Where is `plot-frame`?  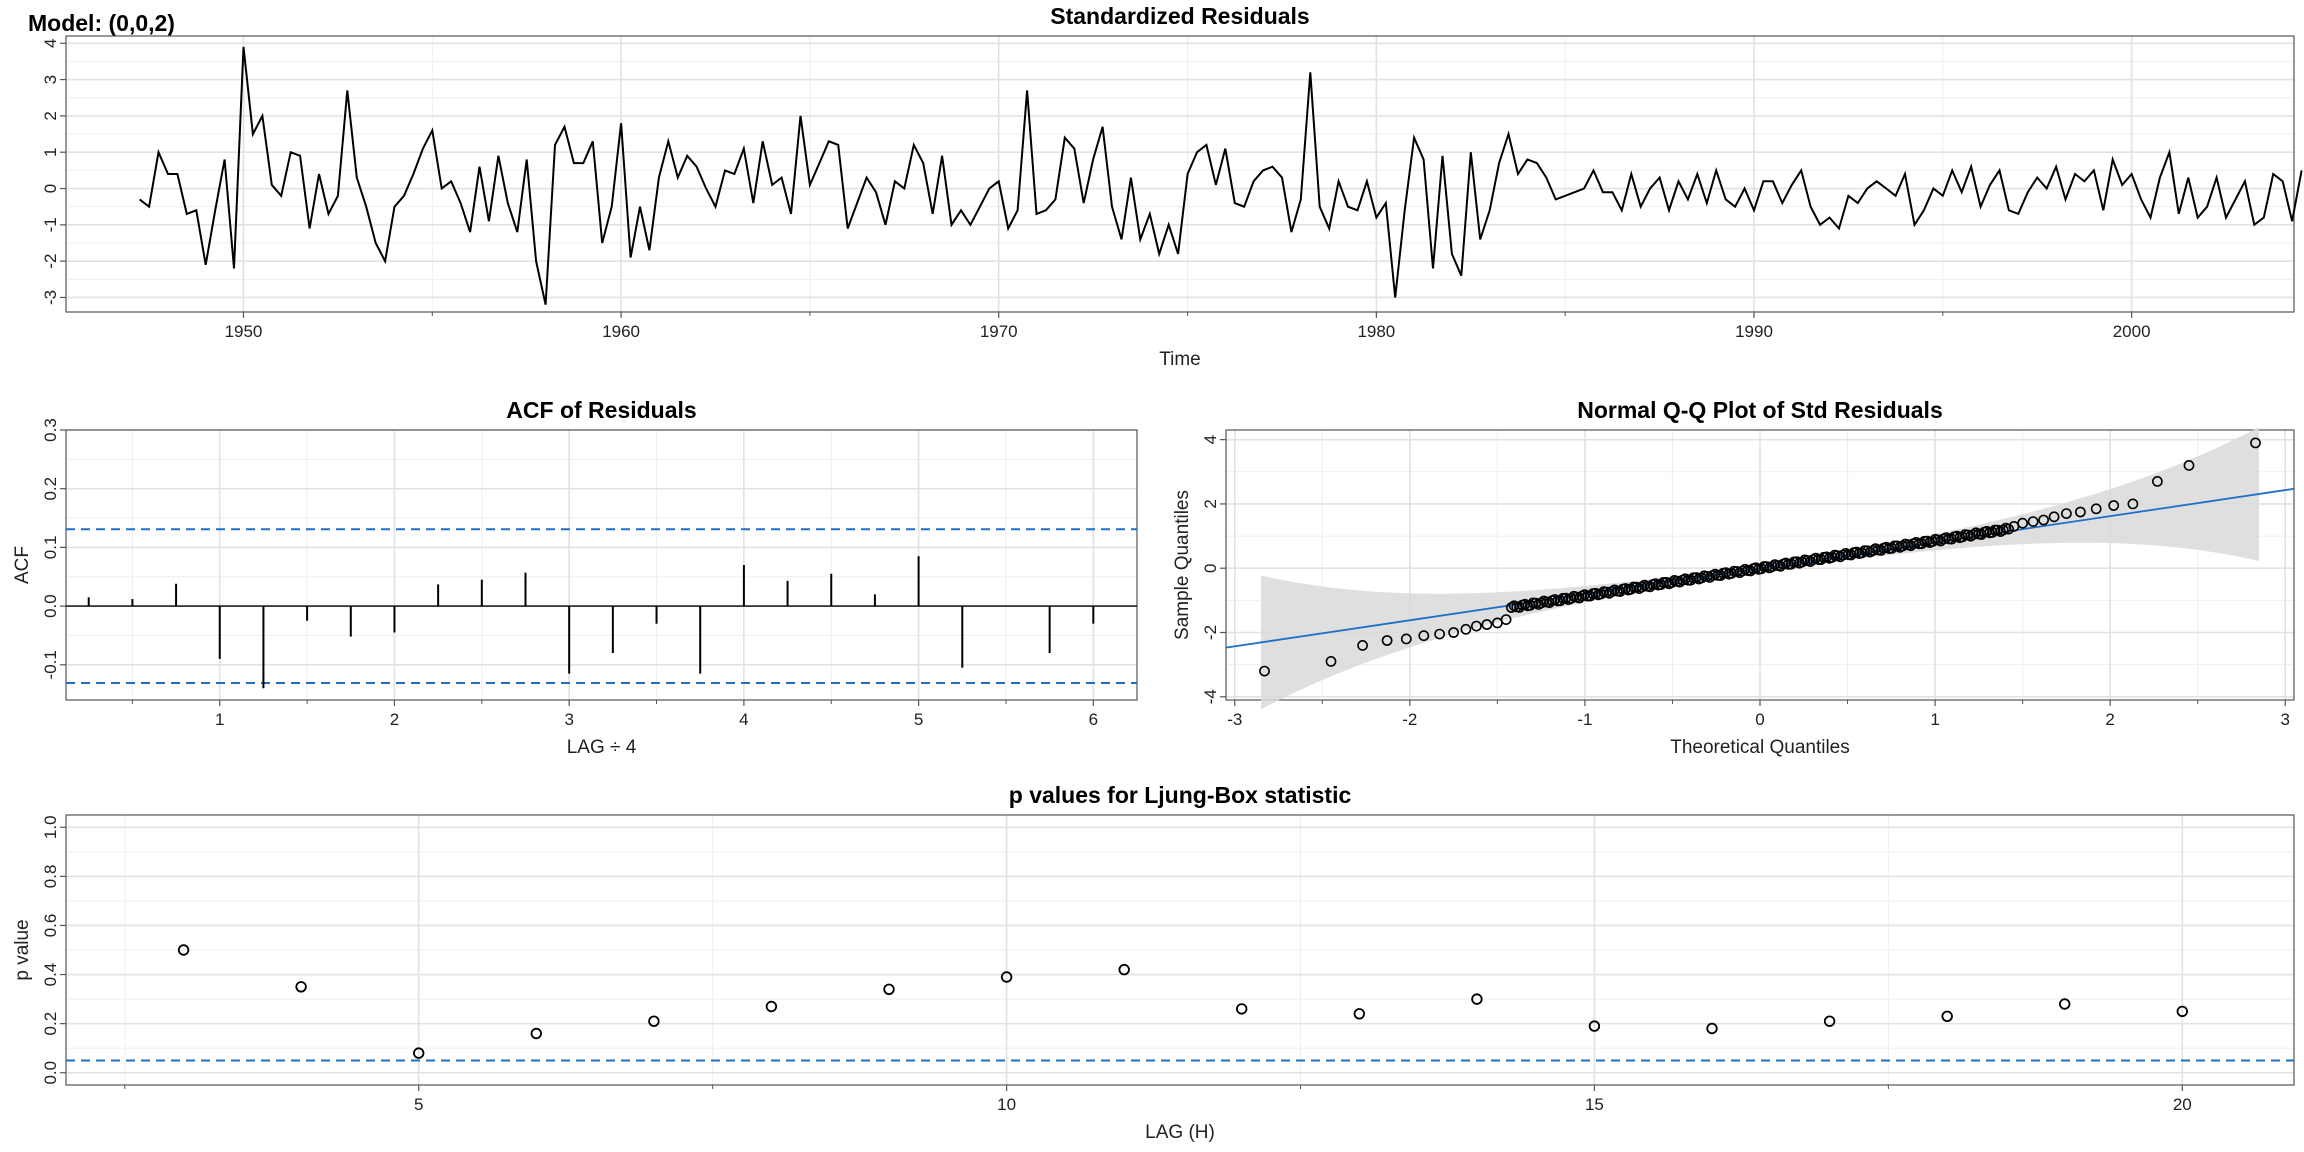 plot-frame is located at coordinates (601, 565).